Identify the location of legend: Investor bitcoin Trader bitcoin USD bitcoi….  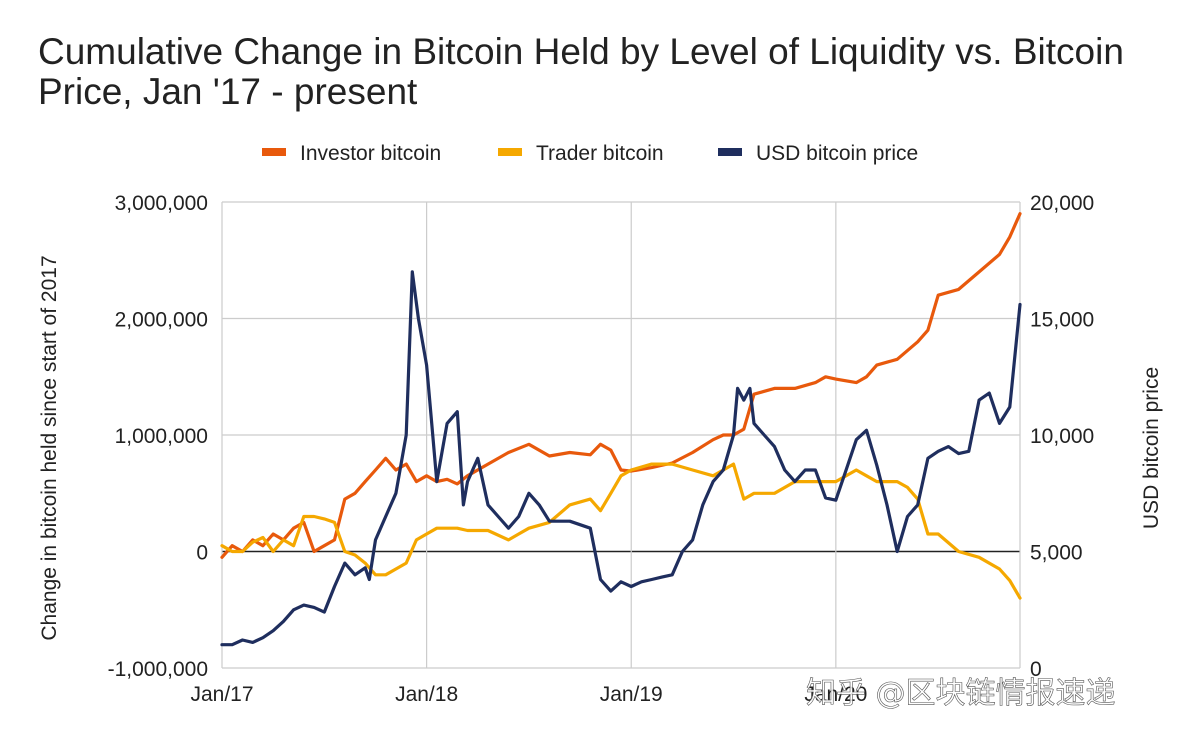
(590, 153).